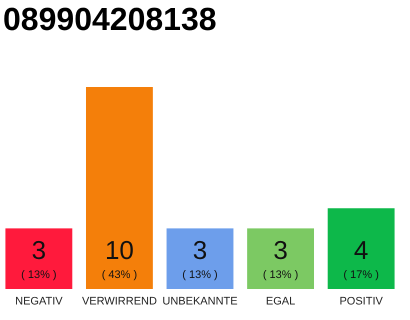 The width and height of the screenshot is (410, 320). What do you see at coordinates (119, 250) in the screenshot?
I see `data-label: 10` at bounding box center [119, 250].